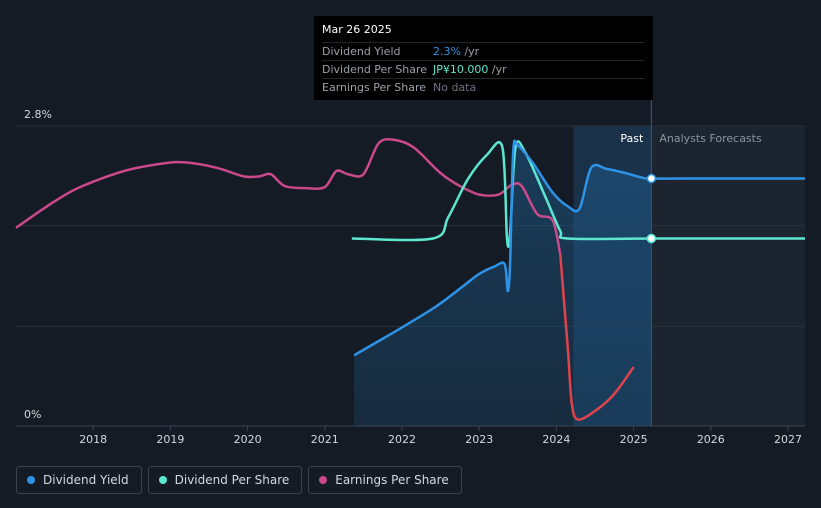 This screenshot has width=821, height=508. Describe the element at coordinates (357, 29) in the screenshot. I see `tooltip-date: Mar 26 2025` at that location.